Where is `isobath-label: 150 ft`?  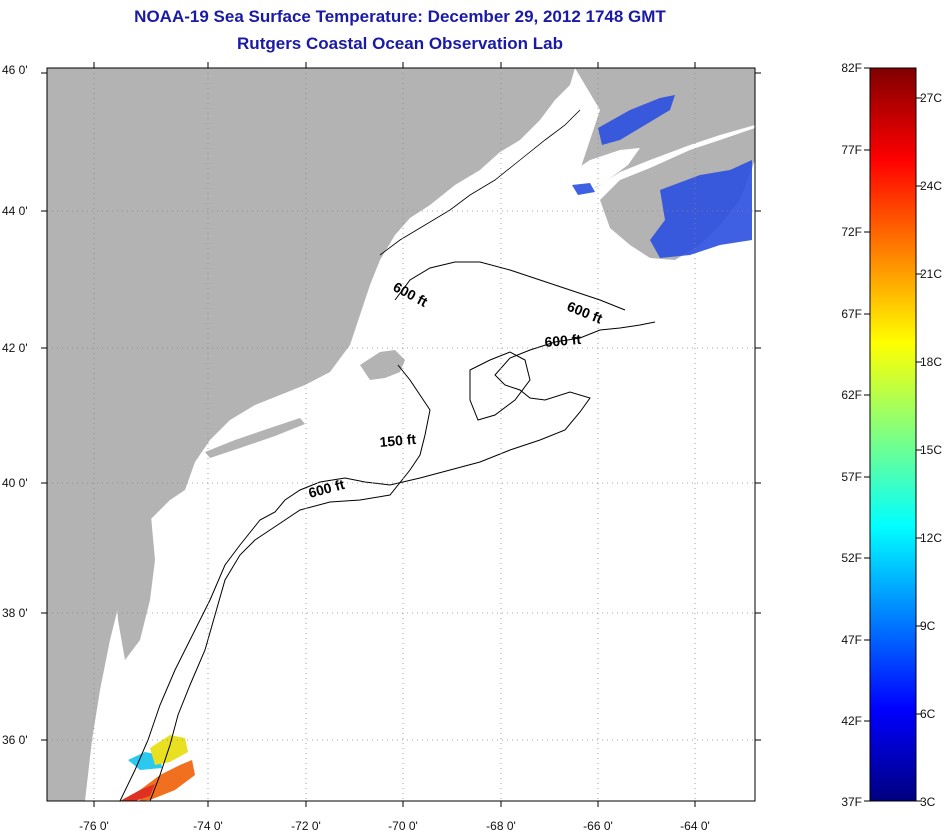
isobath-label: 150 ft is located at coordinates (398, 440).